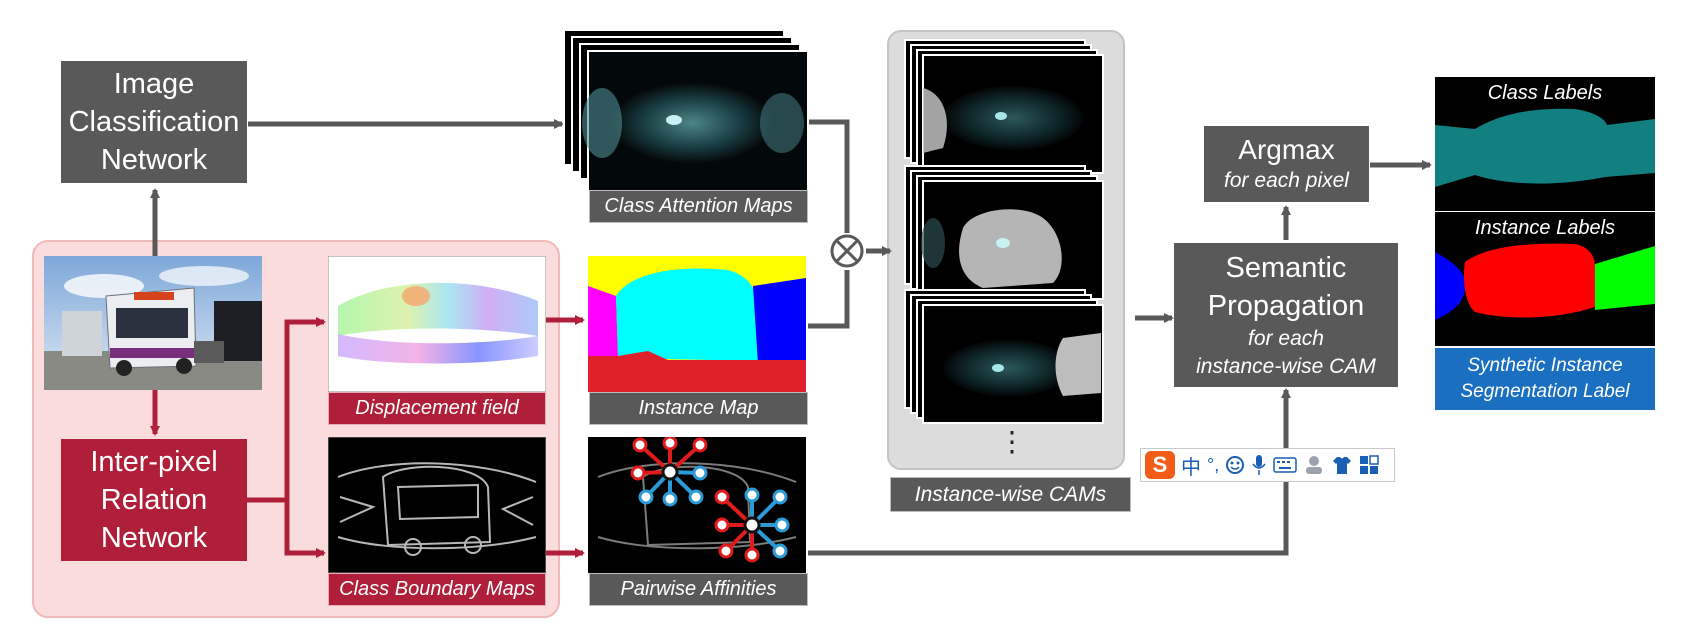  I want to click on ipr-line-2: Relation, so click(154, 500).